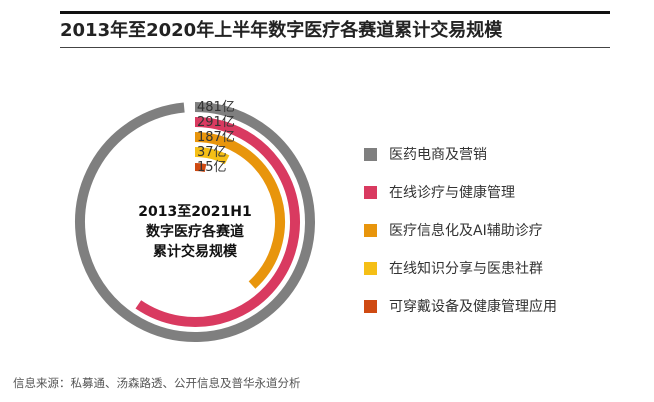  I want to click on value-label-3: 187亿, so click(216, 137).